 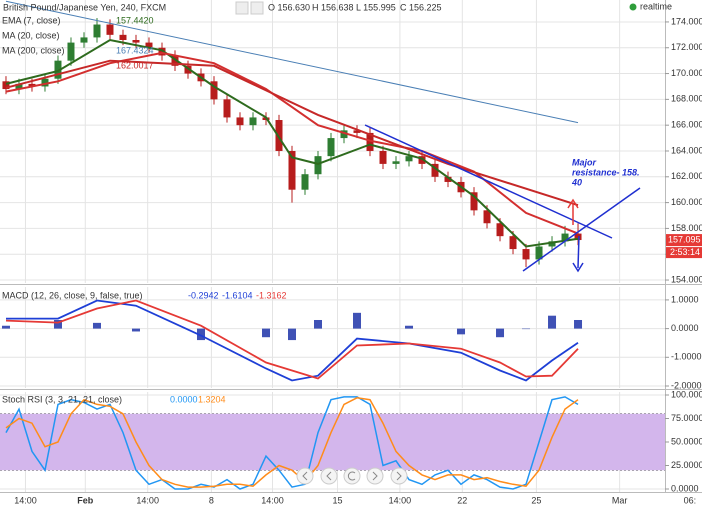 What do you see at coordinates (573, 203) in the screenshot?
I see `arrow-head` at bounding box center [573, 203].